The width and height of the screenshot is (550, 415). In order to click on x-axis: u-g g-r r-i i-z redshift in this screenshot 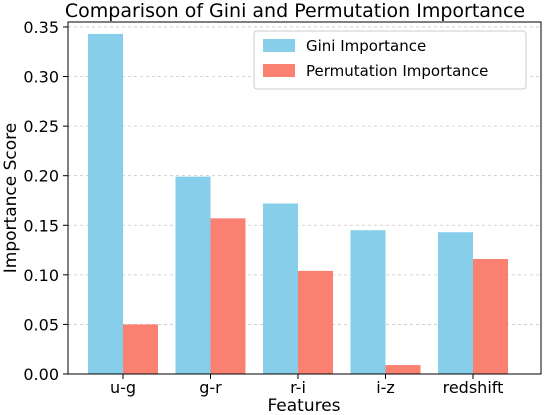, I will do `click(306, 385)`.